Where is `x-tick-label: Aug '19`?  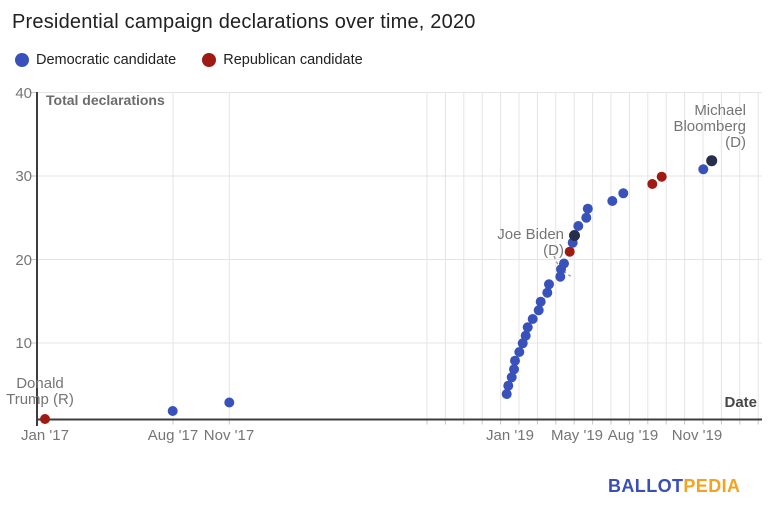 x-tick-label: Aug '19 is located at coordinates (633, 435).